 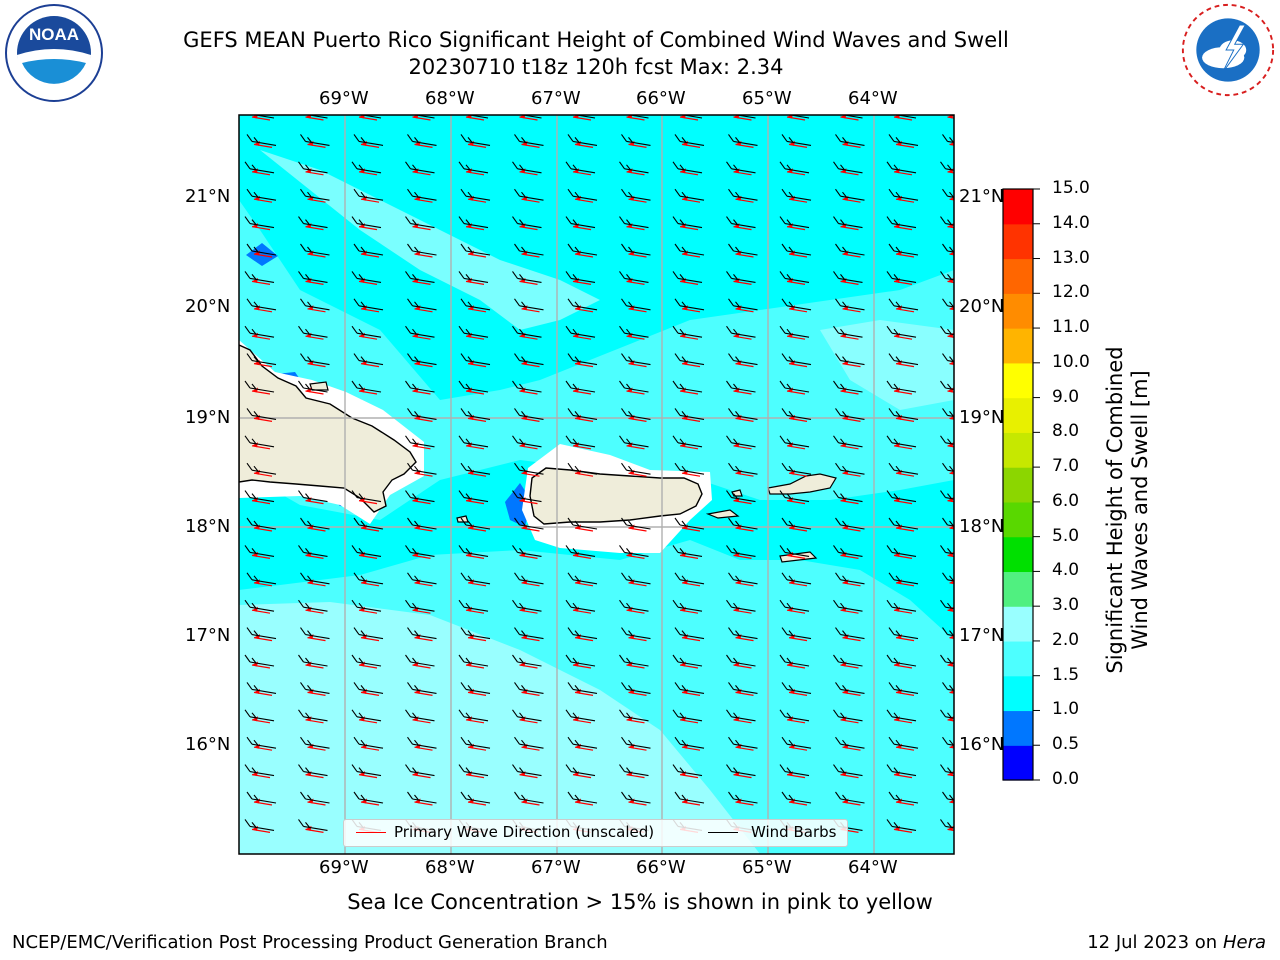 What do you see at coordinates (371, 832) in the screenshot?
I see `wave-direction-legend-line` at bounding box center [371, 832].